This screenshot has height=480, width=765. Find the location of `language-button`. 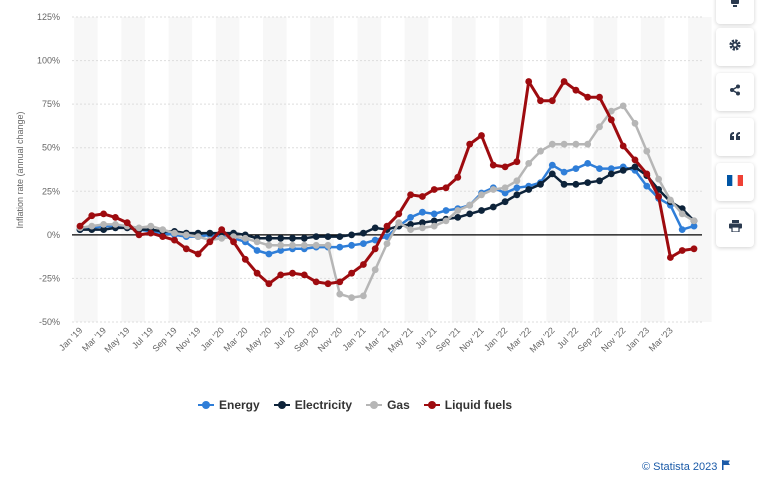

language-button is located at coordinates (735, 182).